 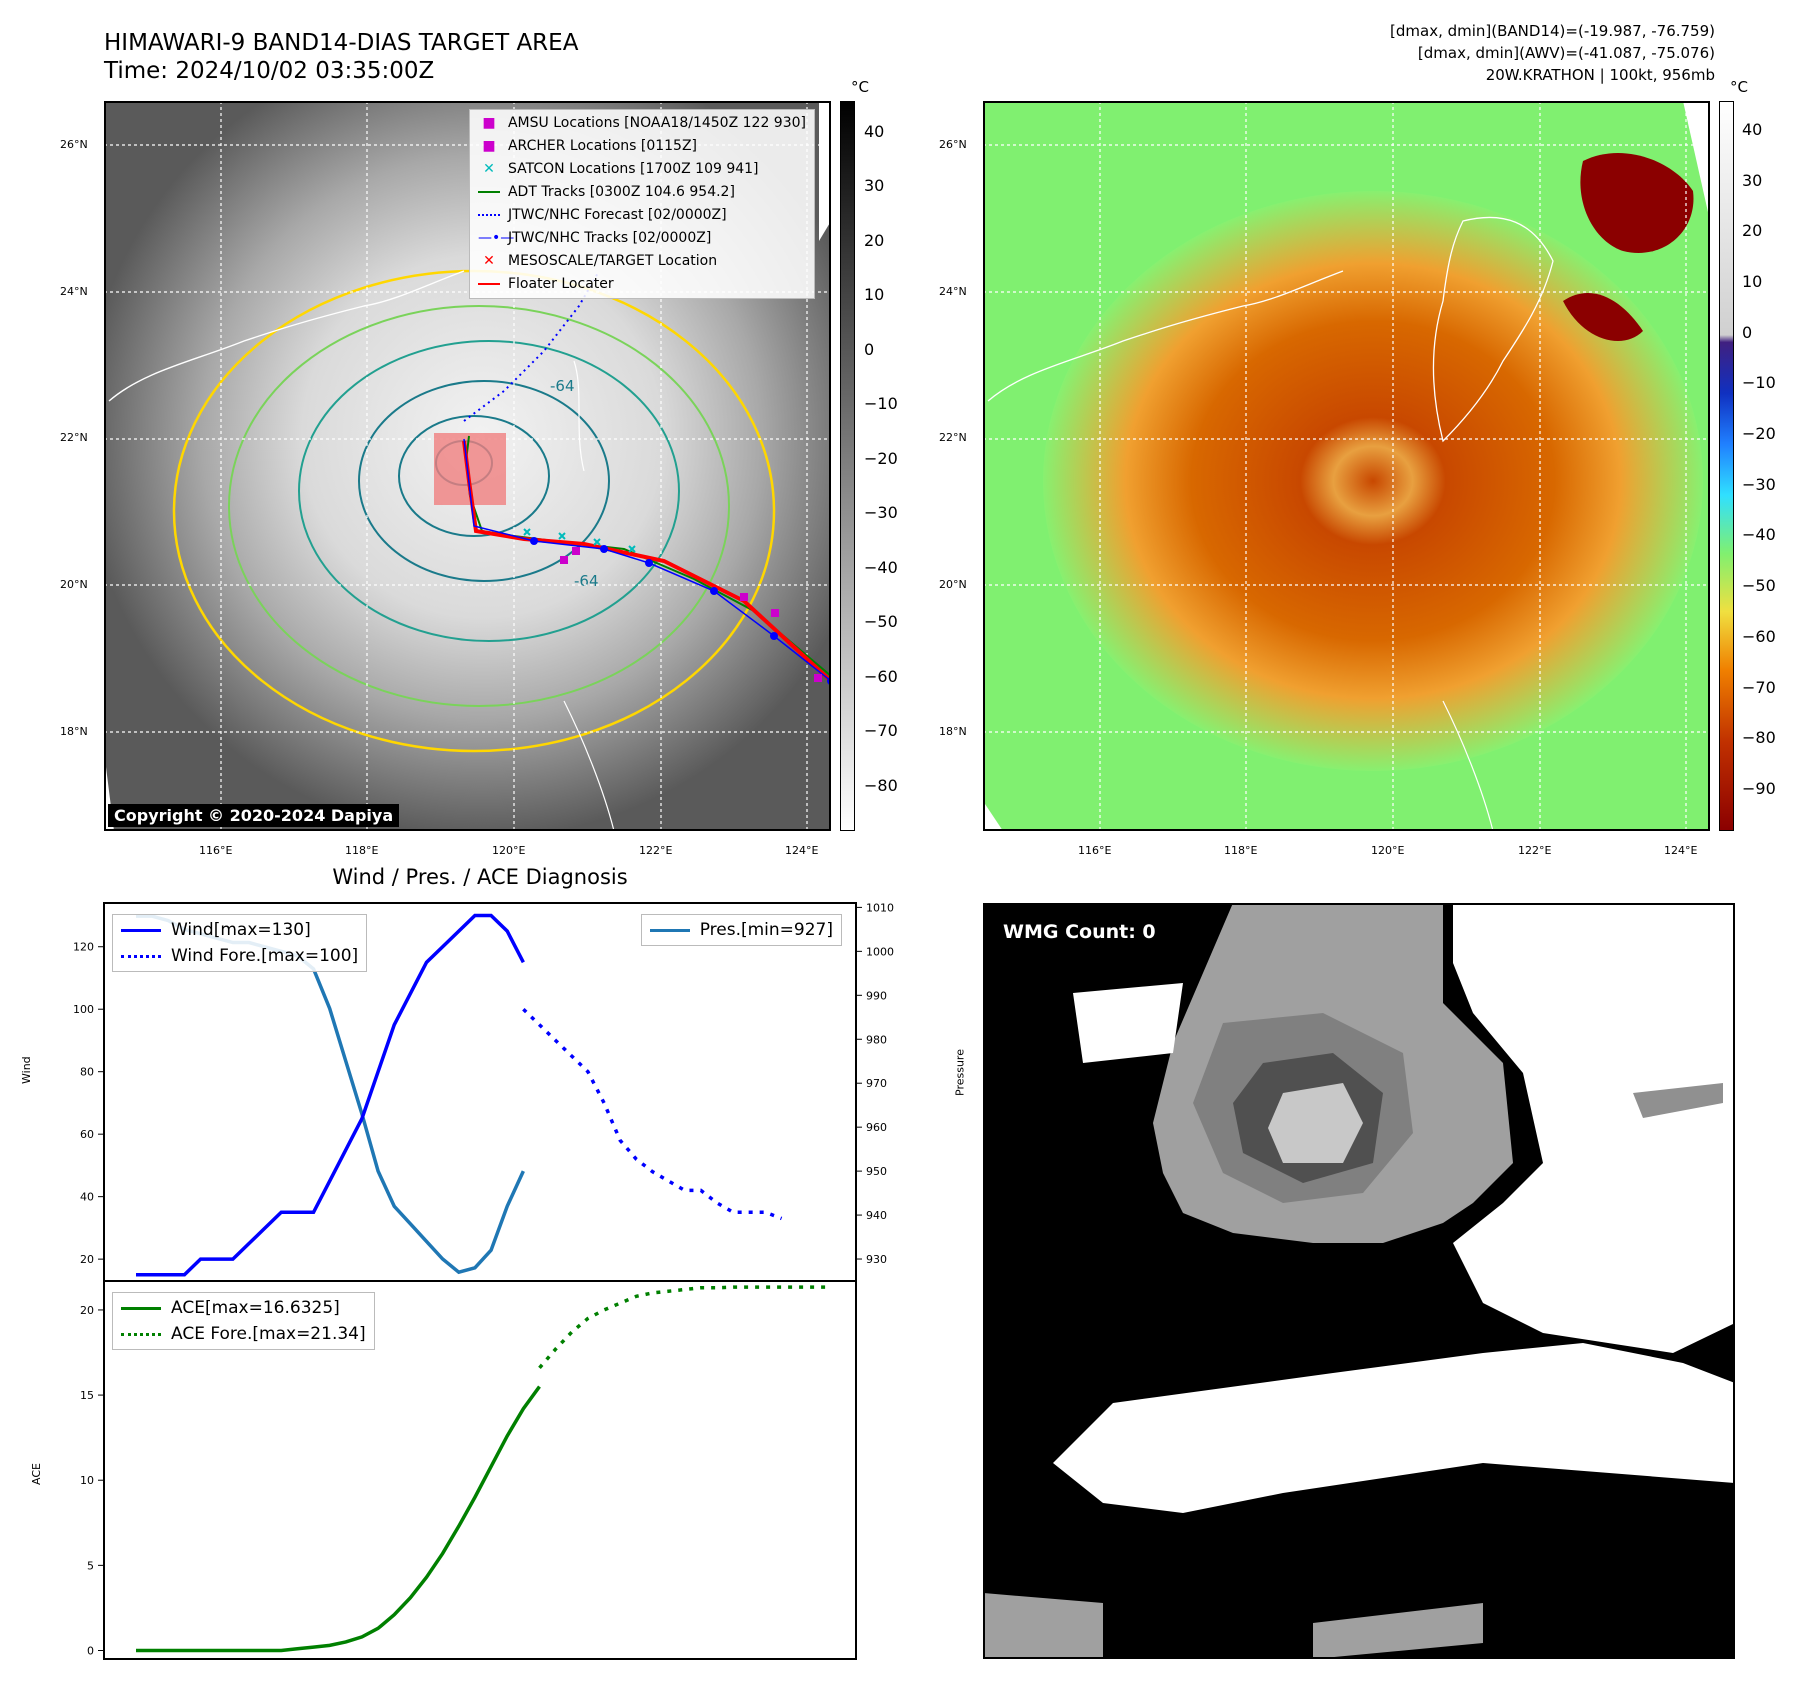 What do you see at coordinates (269, 71) in the screenshot?
I see `figure-time: Time: 2024/10/02 03:35:00Z` at bounding box center [269, 71].